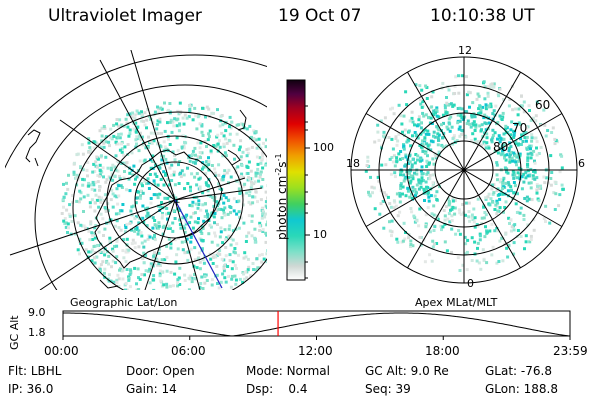 Image resolution: width=600 pixels, height=400 pixels. What do you see at coordinates (581, 163) in the screenshot?
I see `mlt-label-6: 6` at bounding box center [581, 163].